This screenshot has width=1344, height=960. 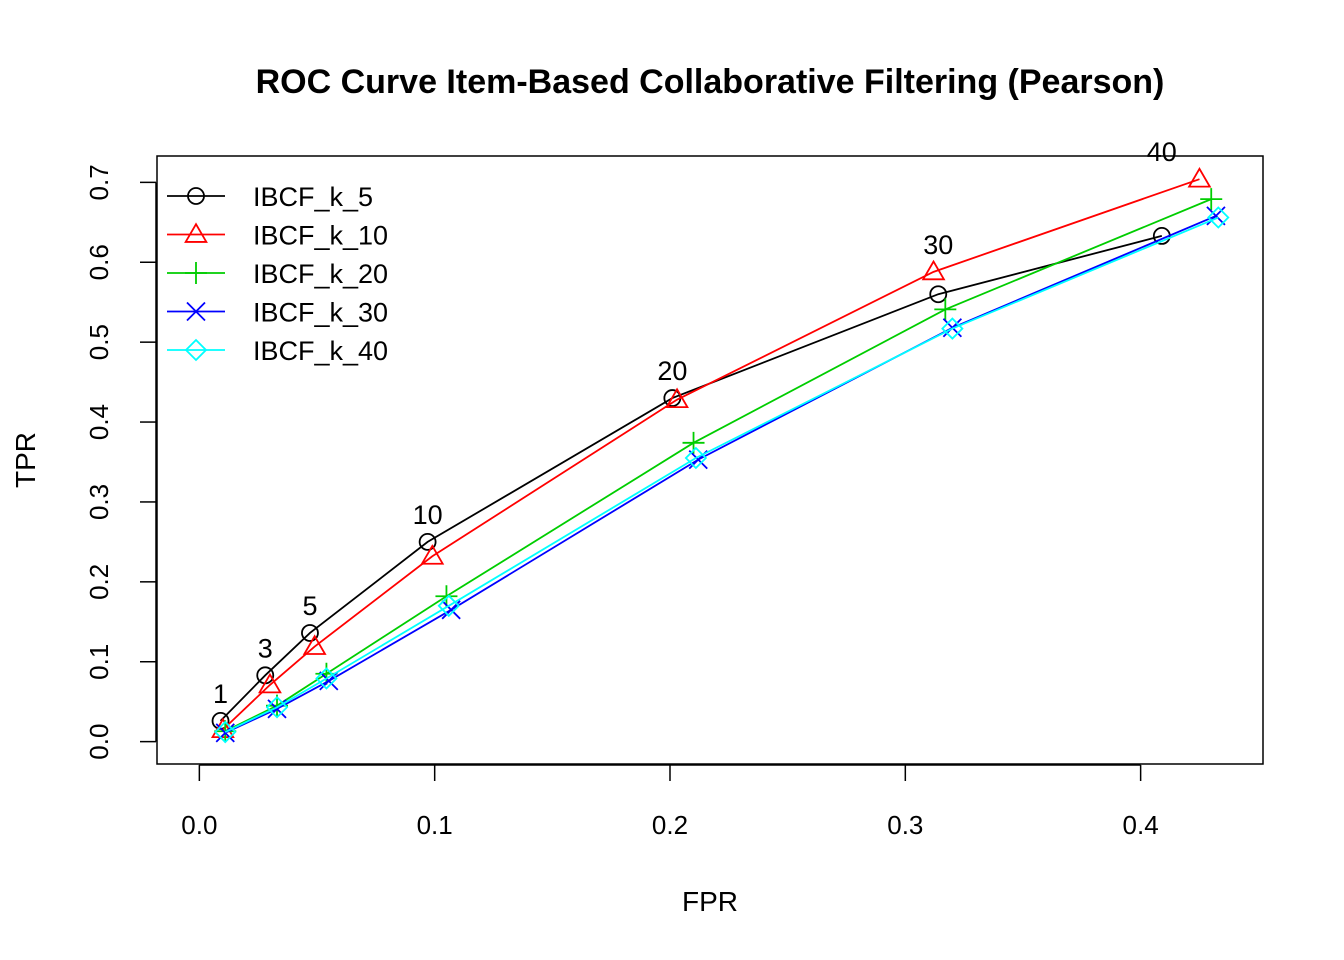 What do you see at coordinates (99, 422) in the screenshot?
I see `y-tick-label: 0.4` at bounding box center [99, 422].